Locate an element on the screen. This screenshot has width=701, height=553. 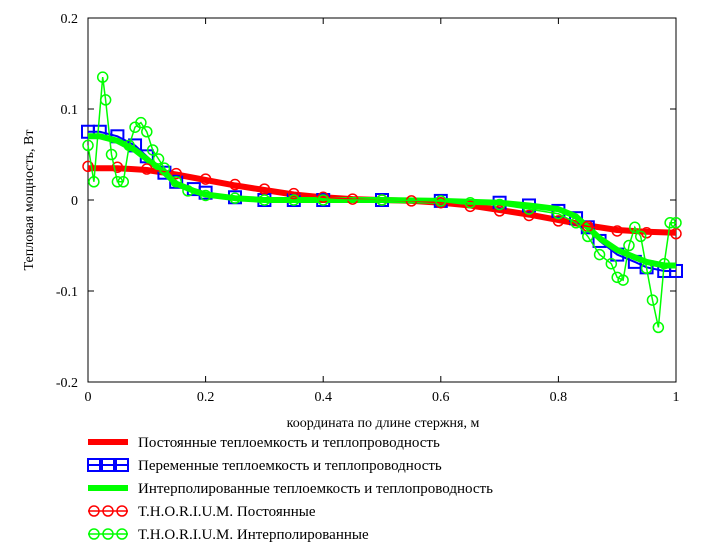
x-axis-label: координата по длине стержня, м is located at coordinates (383, 423).